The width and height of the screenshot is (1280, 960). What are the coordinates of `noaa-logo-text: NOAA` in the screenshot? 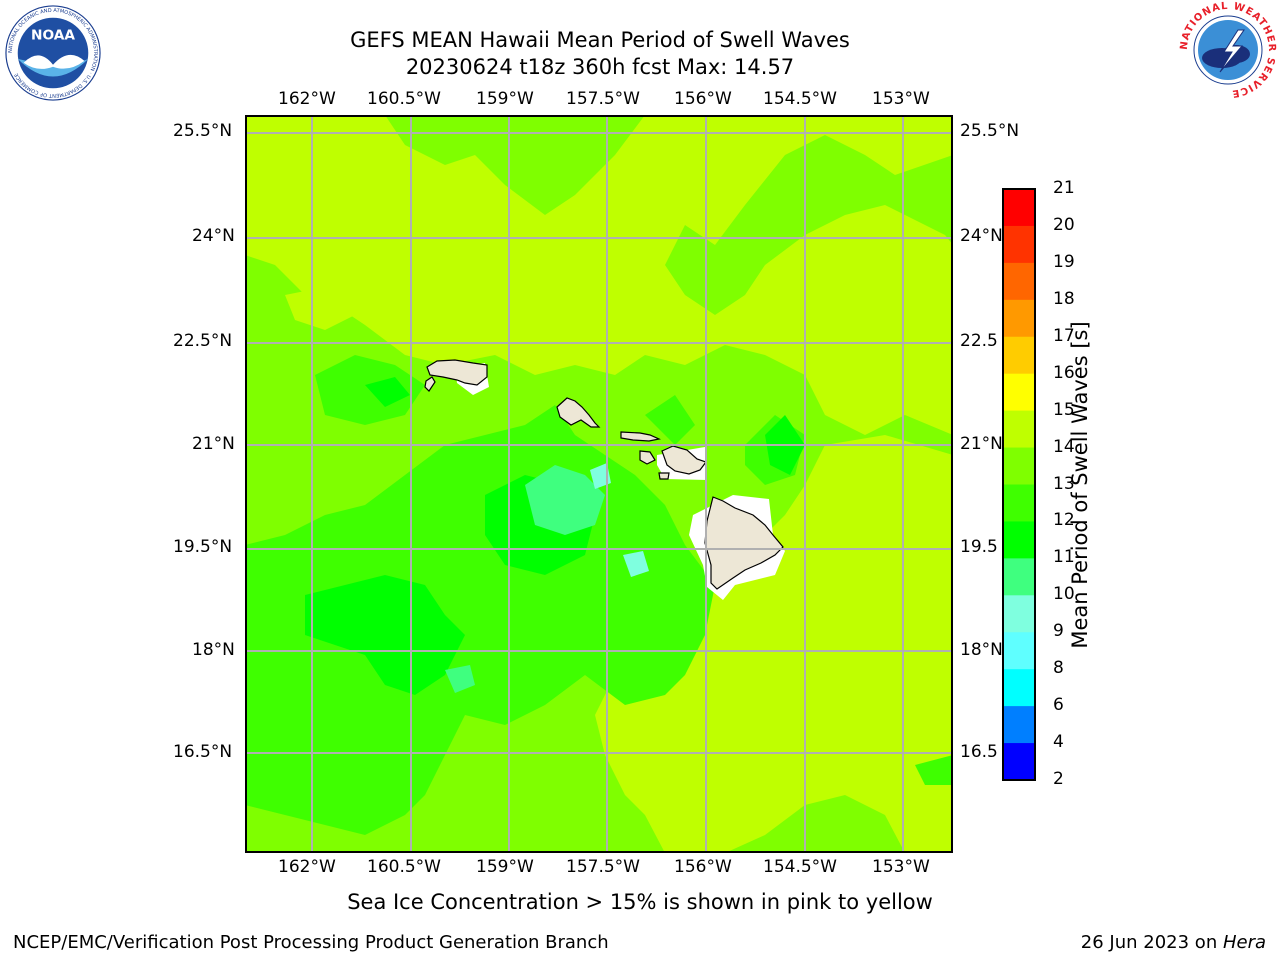 It's located at (53, 35).